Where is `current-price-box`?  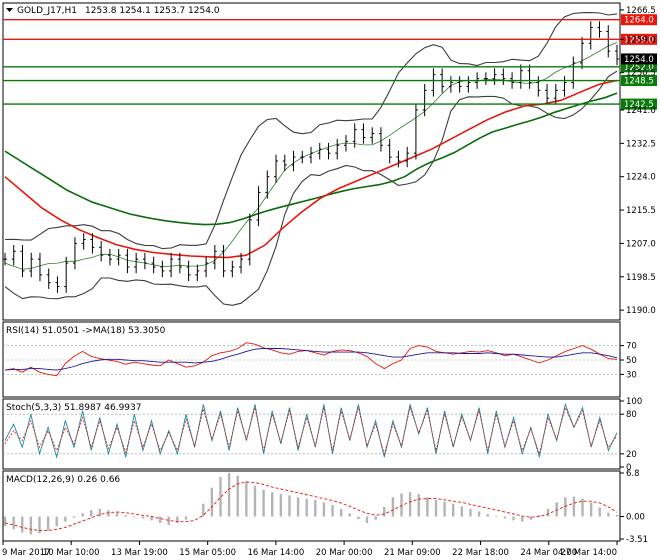
current-price-box is located at coordinates (639, 59).